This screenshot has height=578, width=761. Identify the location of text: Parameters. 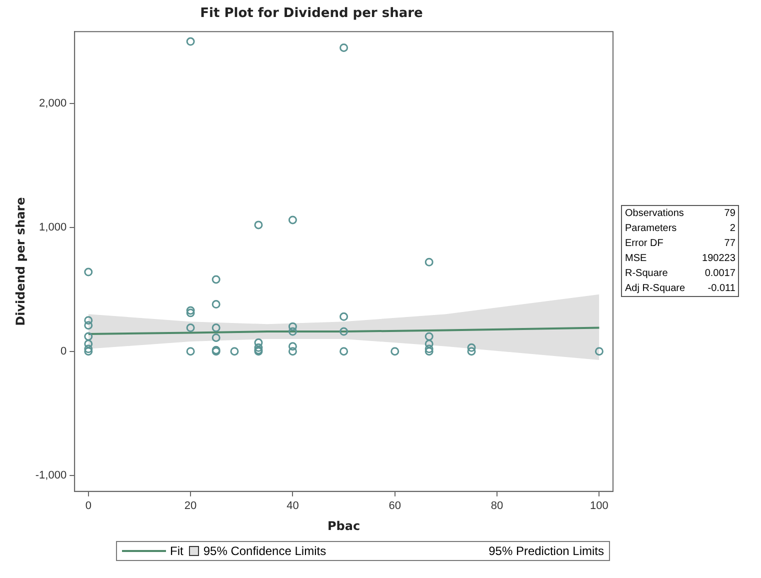
(651, 229).